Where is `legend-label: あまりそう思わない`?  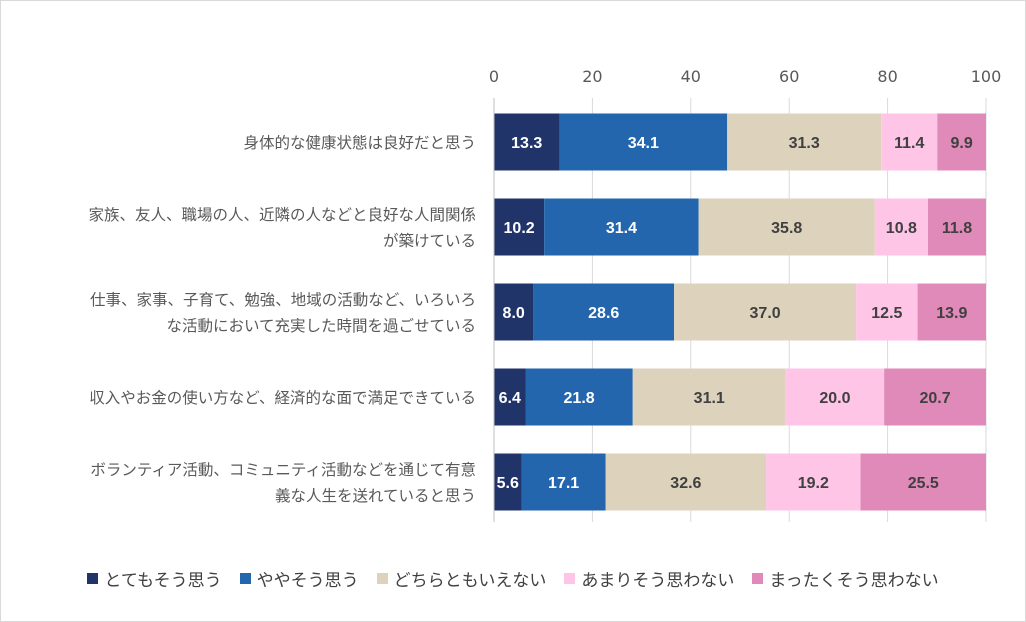
legend-label: あまりそう思わない is located at coordinates (658, 581).